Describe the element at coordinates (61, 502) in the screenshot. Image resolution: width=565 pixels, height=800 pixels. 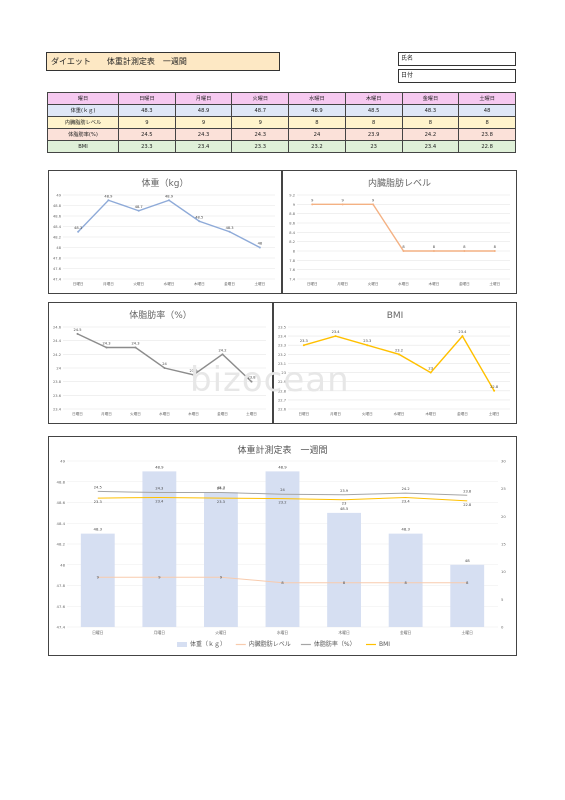
I see `y-left-tick-label: 48.6` at that location.